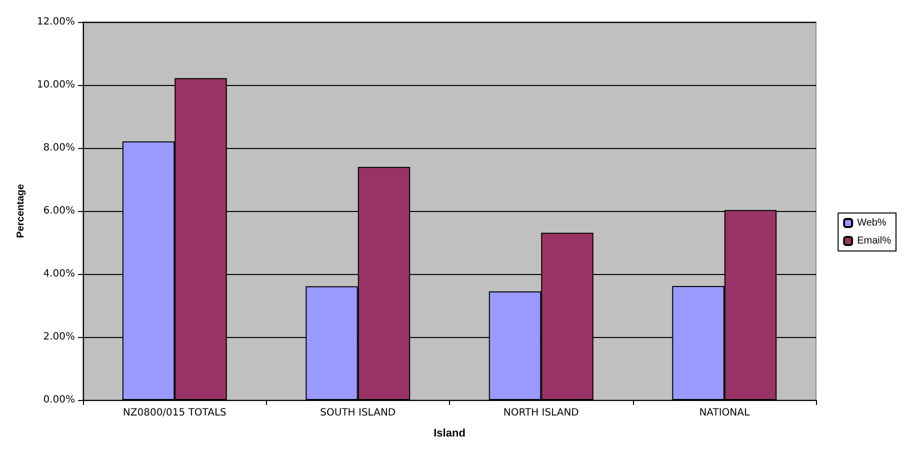  Describe the element at coordinates (56, 85) in the screenshot. I see `y-tick-label: 10.00%` at that location.